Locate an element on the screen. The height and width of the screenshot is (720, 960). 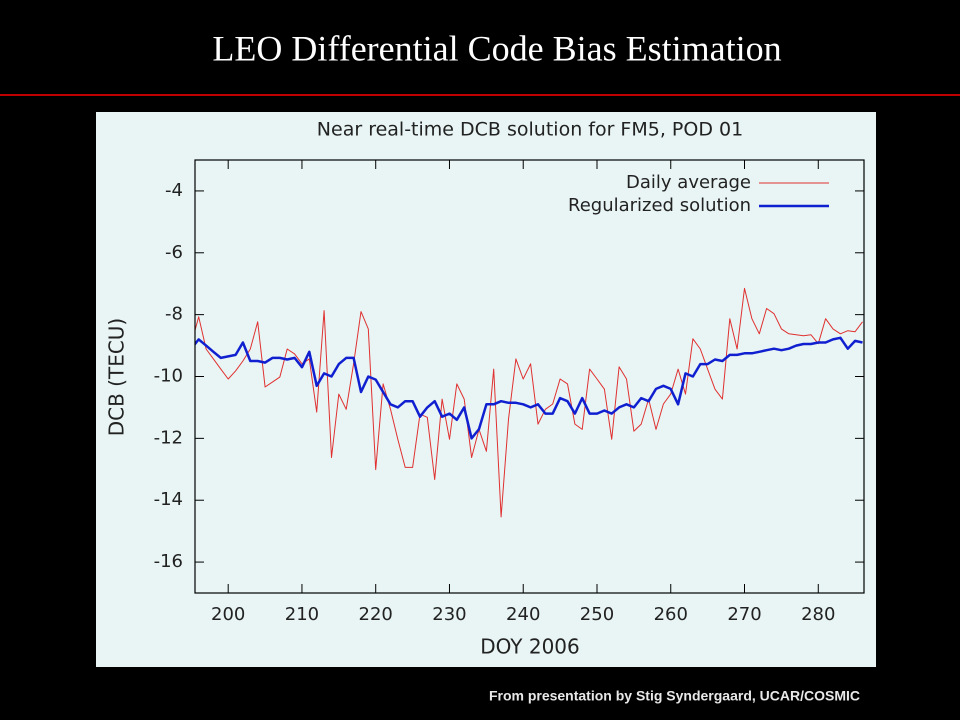
slide-title: LEO Differential Code Bias Estimation is located at coordinates (496, 48).